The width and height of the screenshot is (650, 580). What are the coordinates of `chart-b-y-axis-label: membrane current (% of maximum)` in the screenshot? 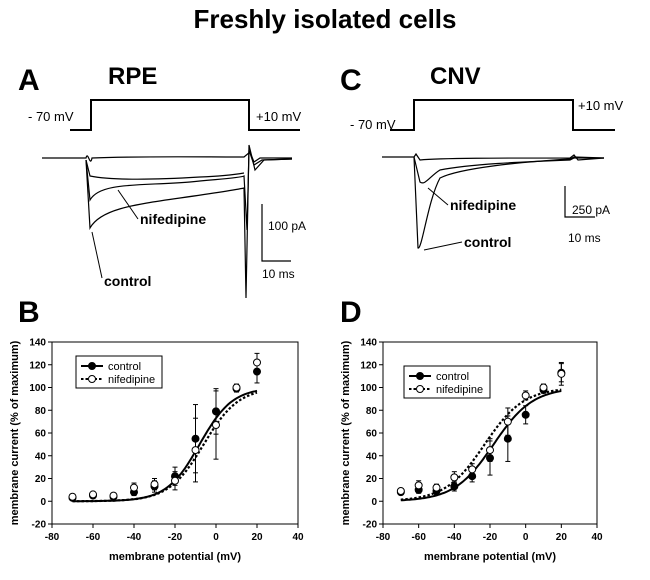 It's located at (15, 432).